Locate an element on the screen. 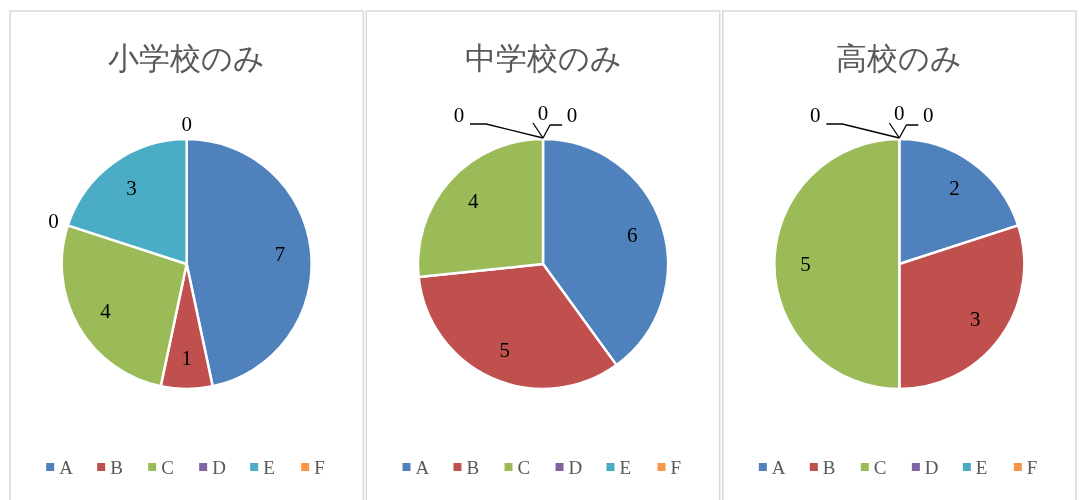  chart-title: 中学校のみ is located at coordinates (543, 58).